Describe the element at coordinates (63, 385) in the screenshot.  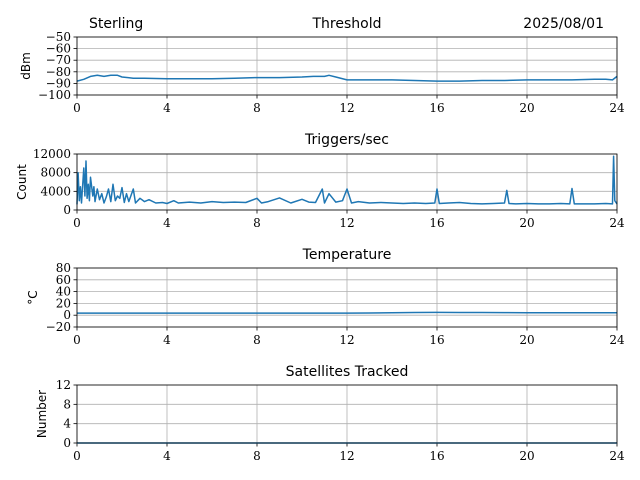
I see `y-tick-label: 12` at that location.